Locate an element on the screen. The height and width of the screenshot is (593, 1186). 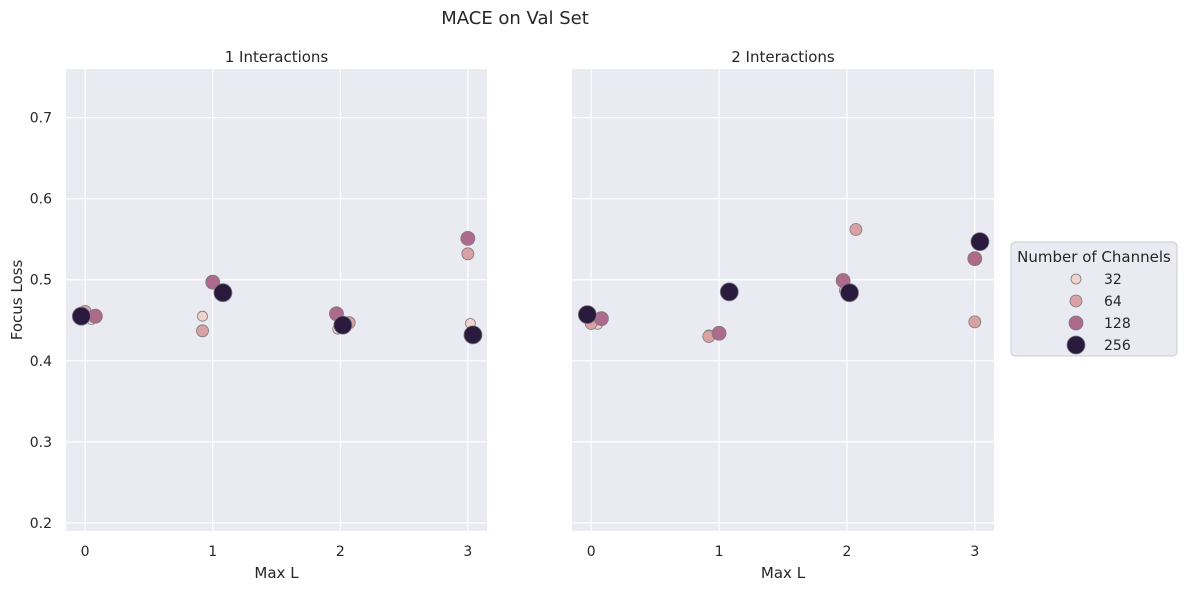
y-tick-label: 0.3 is located at coordinates (41, 443).